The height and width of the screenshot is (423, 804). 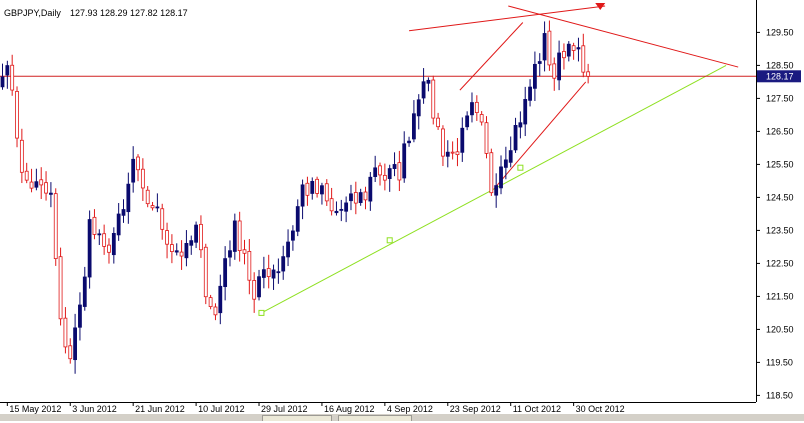 What do you see at coordinates (375, 418) in the screenshot?
I see `chart-tab` at bounding box center [375, 418].